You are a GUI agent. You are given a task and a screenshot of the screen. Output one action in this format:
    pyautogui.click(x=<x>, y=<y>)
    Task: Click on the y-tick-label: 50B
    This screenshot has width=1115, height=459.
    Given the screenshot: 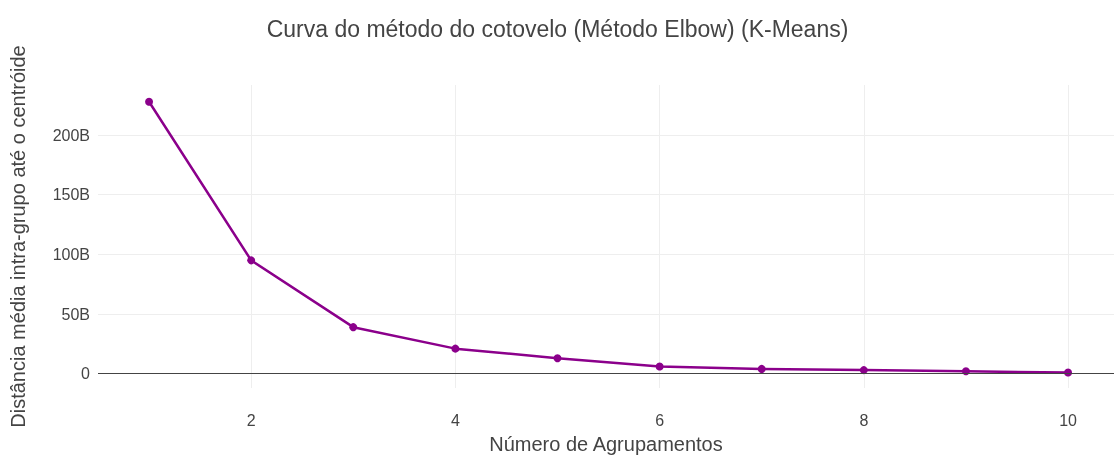 What is the action you would take?
    pyautogui.click(x=75, y=314)
    